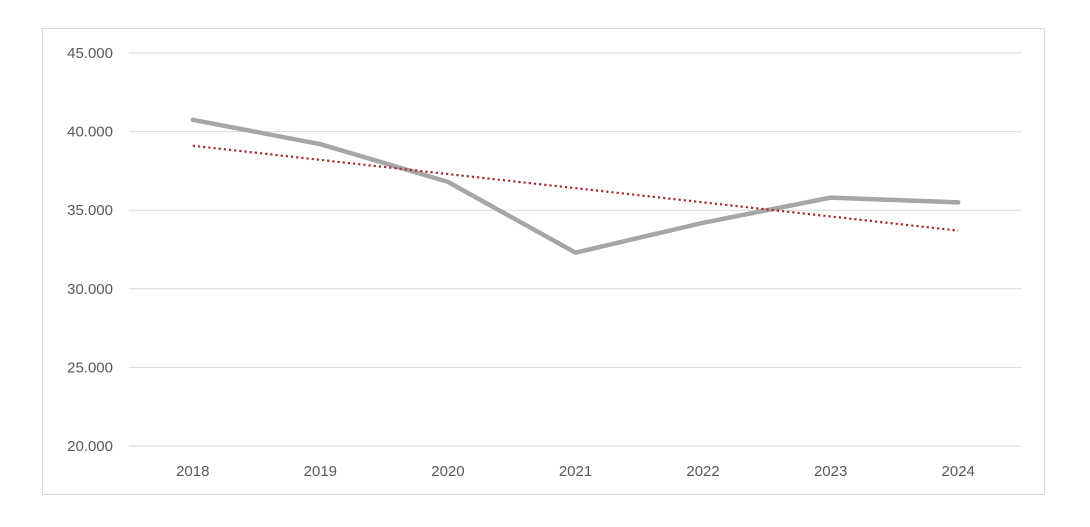 This screenshot has height=527, width=1090. Describe the element at coordinates (702, 471) in the screenshot. I see `x-tick-label: 2022` at that location.